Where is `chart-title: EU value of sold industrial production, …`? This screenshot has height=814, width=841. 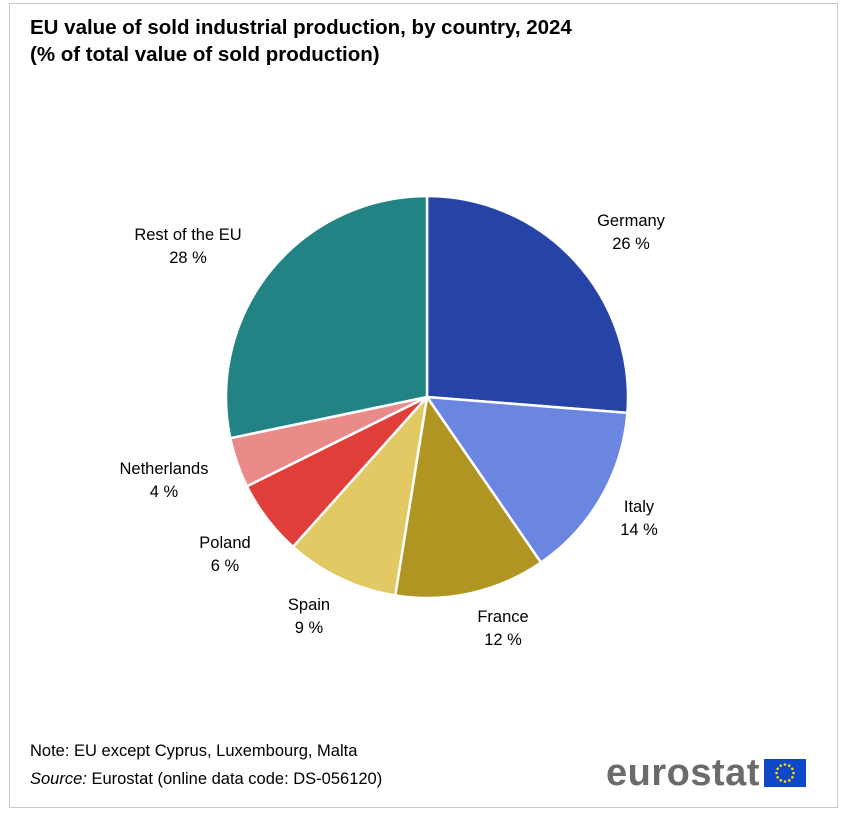 chart-title: EU value of sold industrial production, … is located at coordinates (301, 41).